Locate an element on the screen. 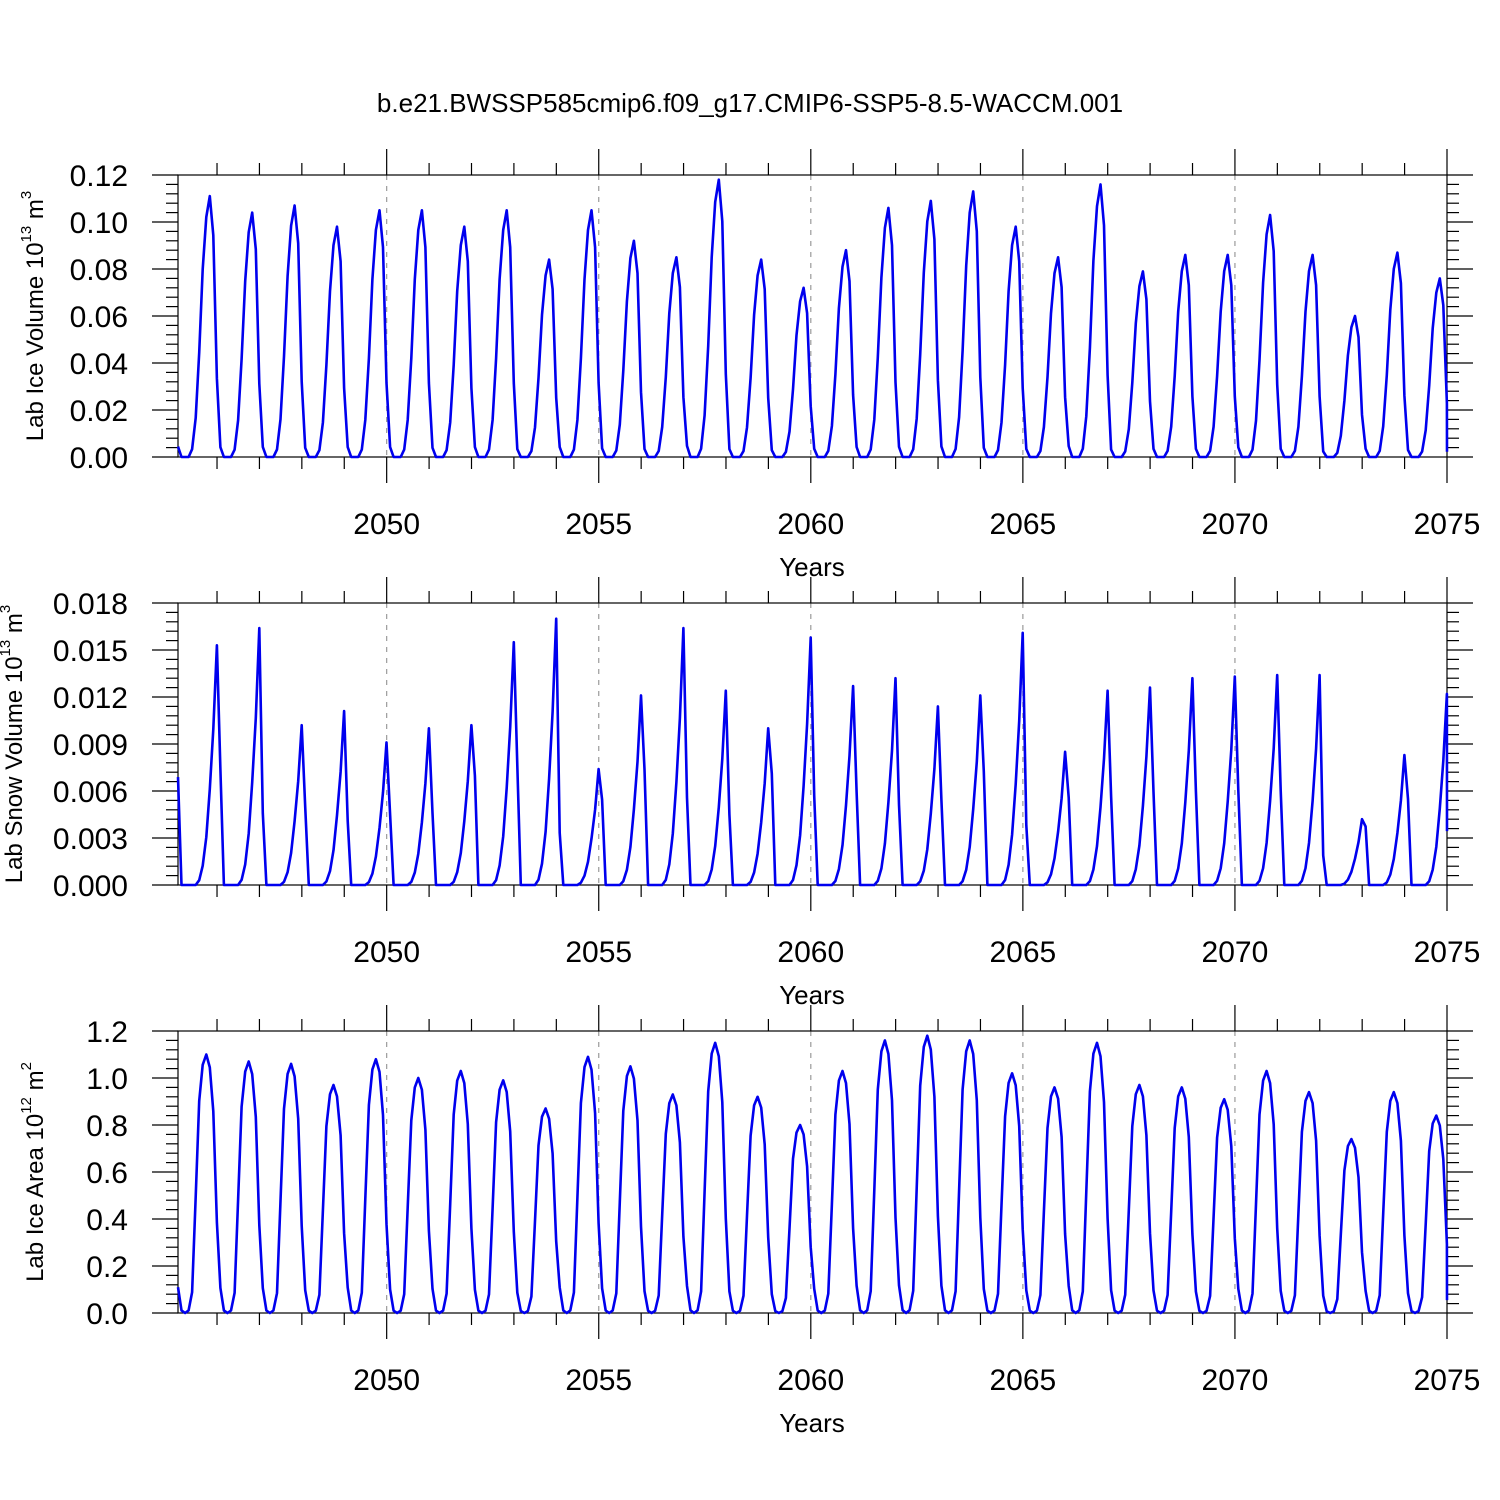 The height and width of the screenshot is (1500, 1500). y-axis-label-unit-exponent: 2 is located at coordinates (26, 1066).